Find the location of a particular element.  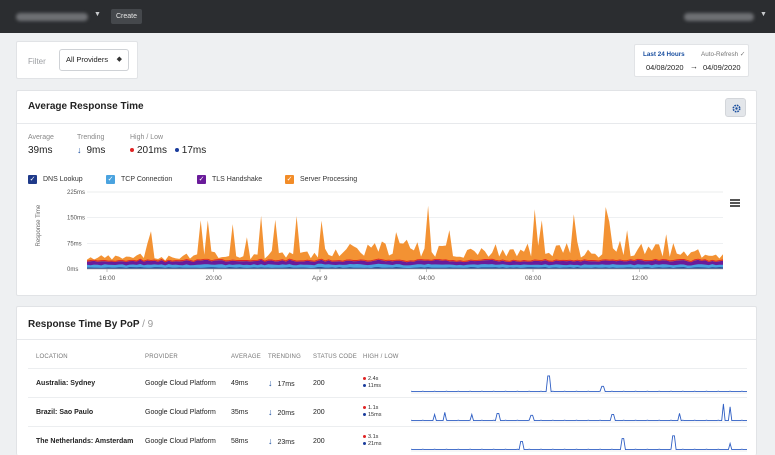

x-tick-label: Apr 9 is located at coordinates (320, 278).